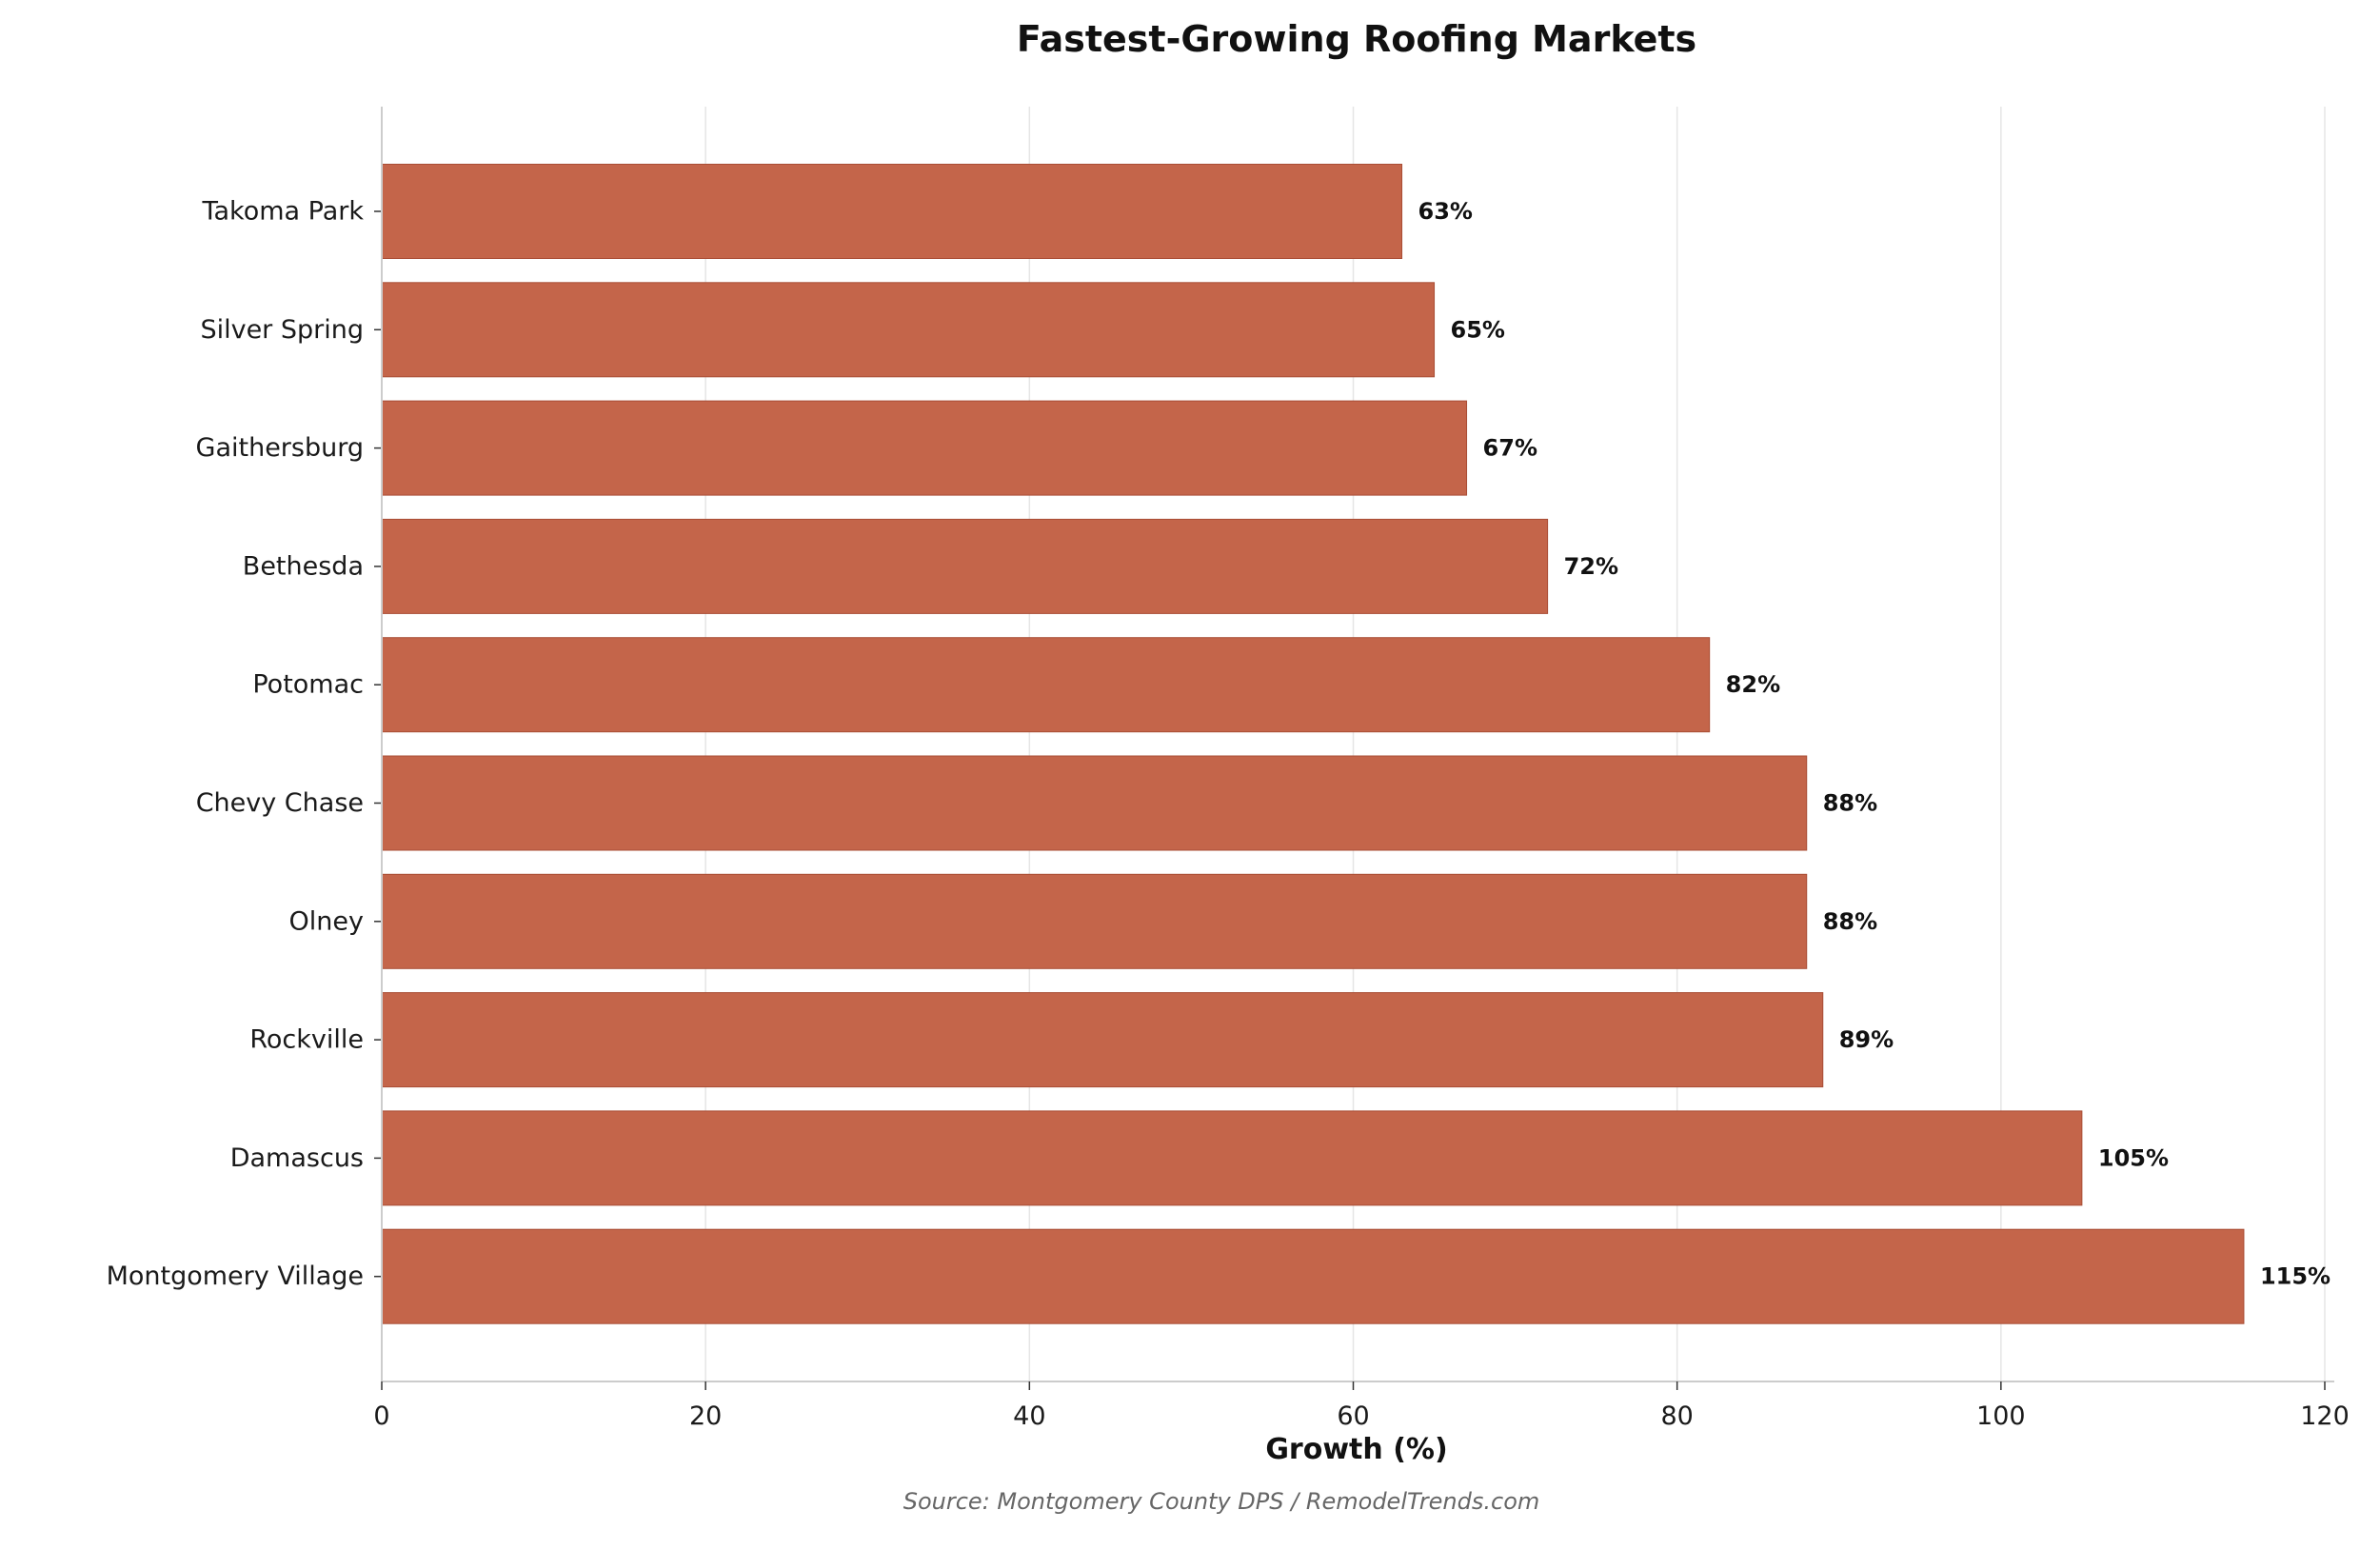  What do you see at coordinates (306, 1040) in the screenshot?
I see `category-label: Rockville` at bounding box center [306, 1040].